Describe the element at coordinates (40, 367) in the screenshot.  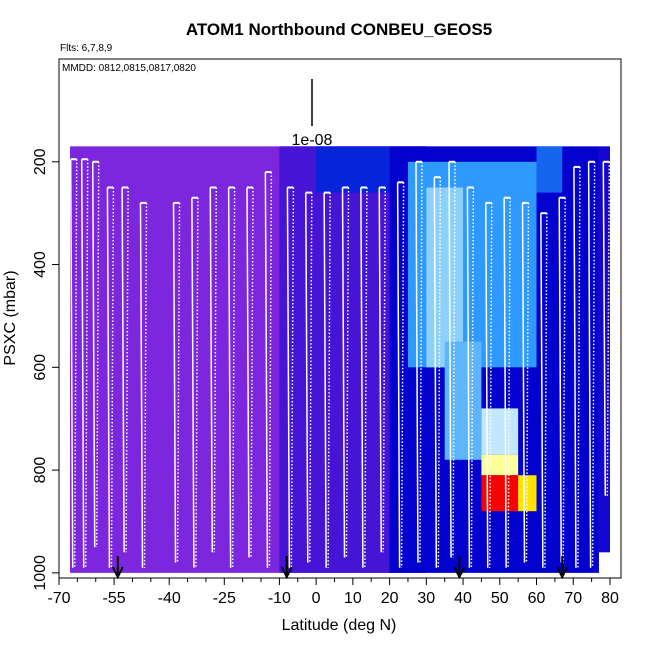
I see `y-tick-label: 600` at that location.